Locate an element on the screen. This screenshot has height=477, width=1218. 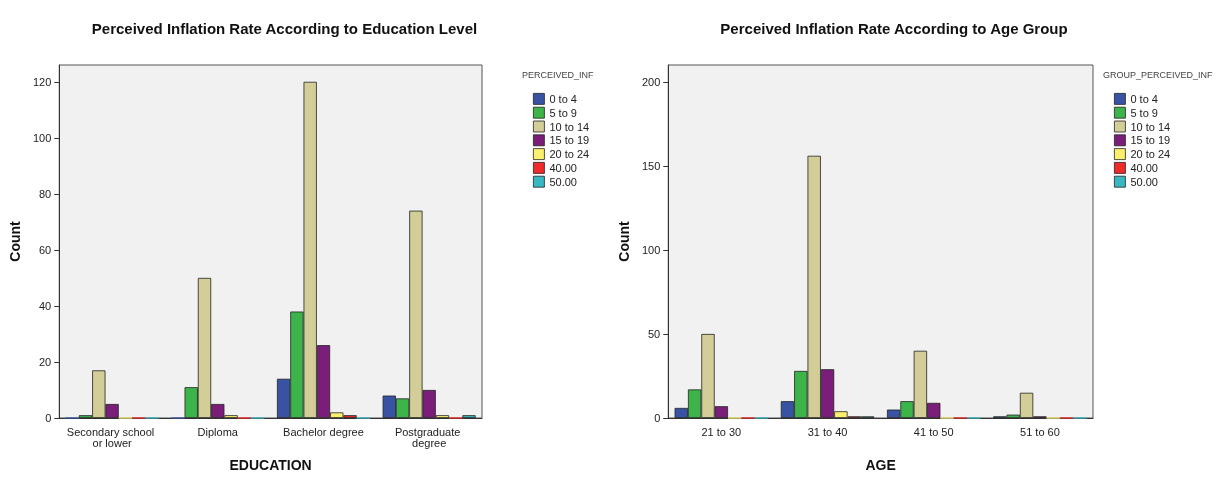
x-tick-label: Diploma is located at coordinates (218, 431).